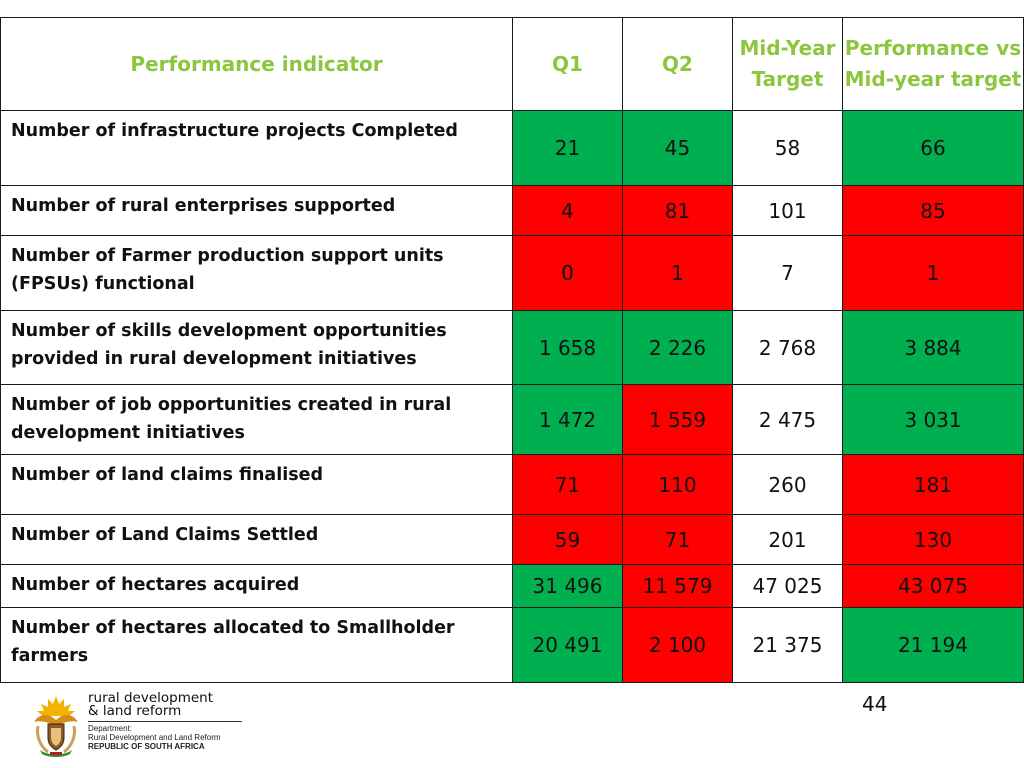 This screenshot has width=1024, height=768. What do you see at coordinates (677, 645) in the screenshot?
I see `q2-cell: 2 100` at bounding box center [677, 645].